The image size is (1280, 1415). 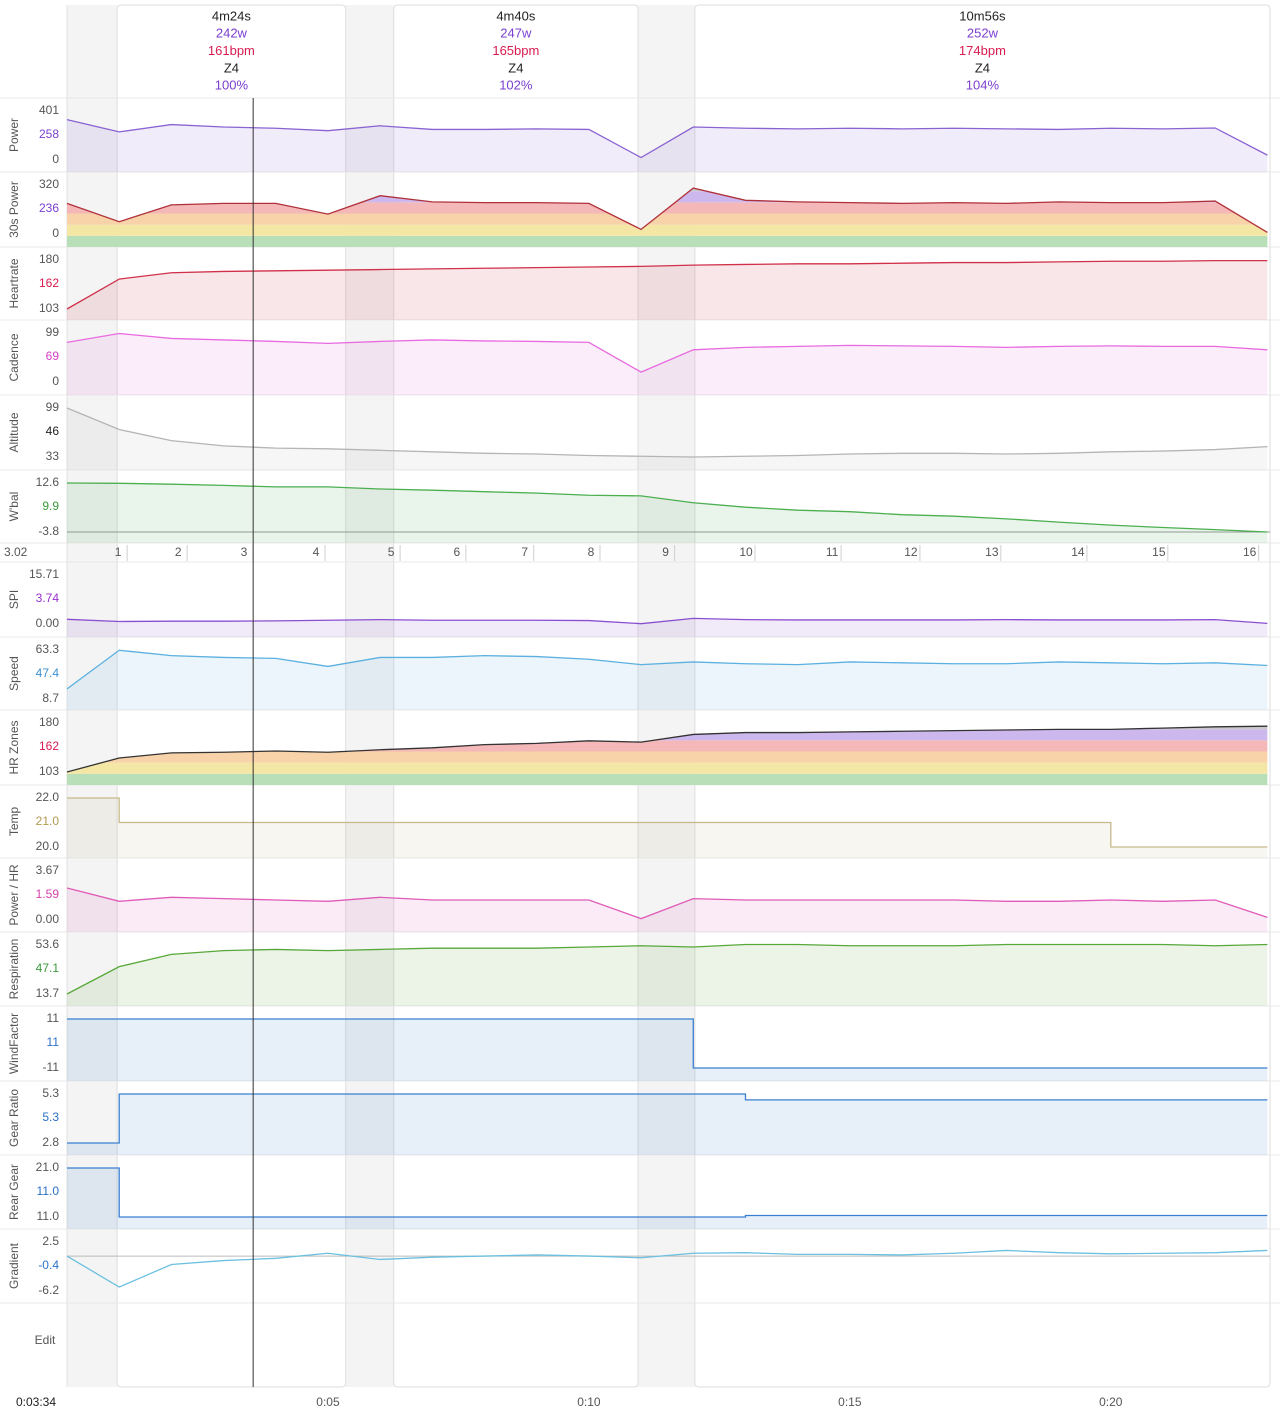 What do you see at coordinates (14, 135) in the screenshot?
I see `panel-label: Power` at bounding box center [14, 135].